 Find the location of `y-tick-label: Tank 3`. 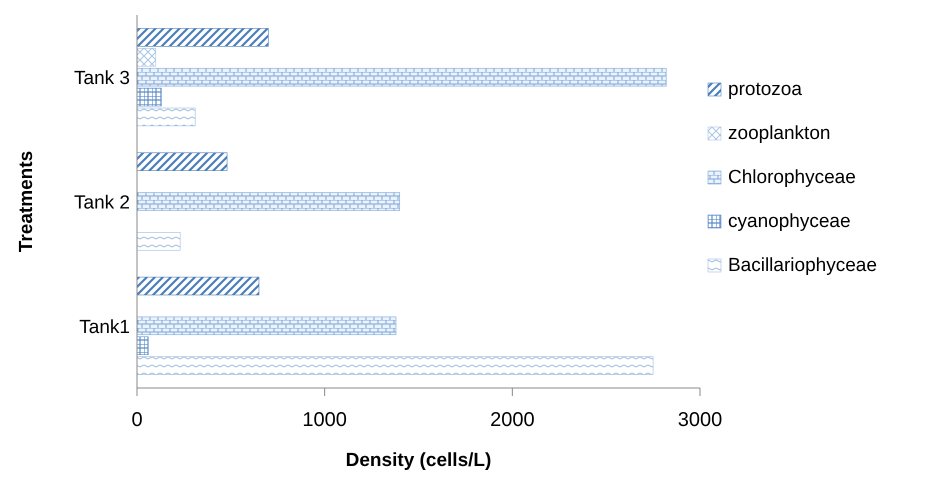

y-tick-label: Tank 3 is located at coordinates (102, 79).